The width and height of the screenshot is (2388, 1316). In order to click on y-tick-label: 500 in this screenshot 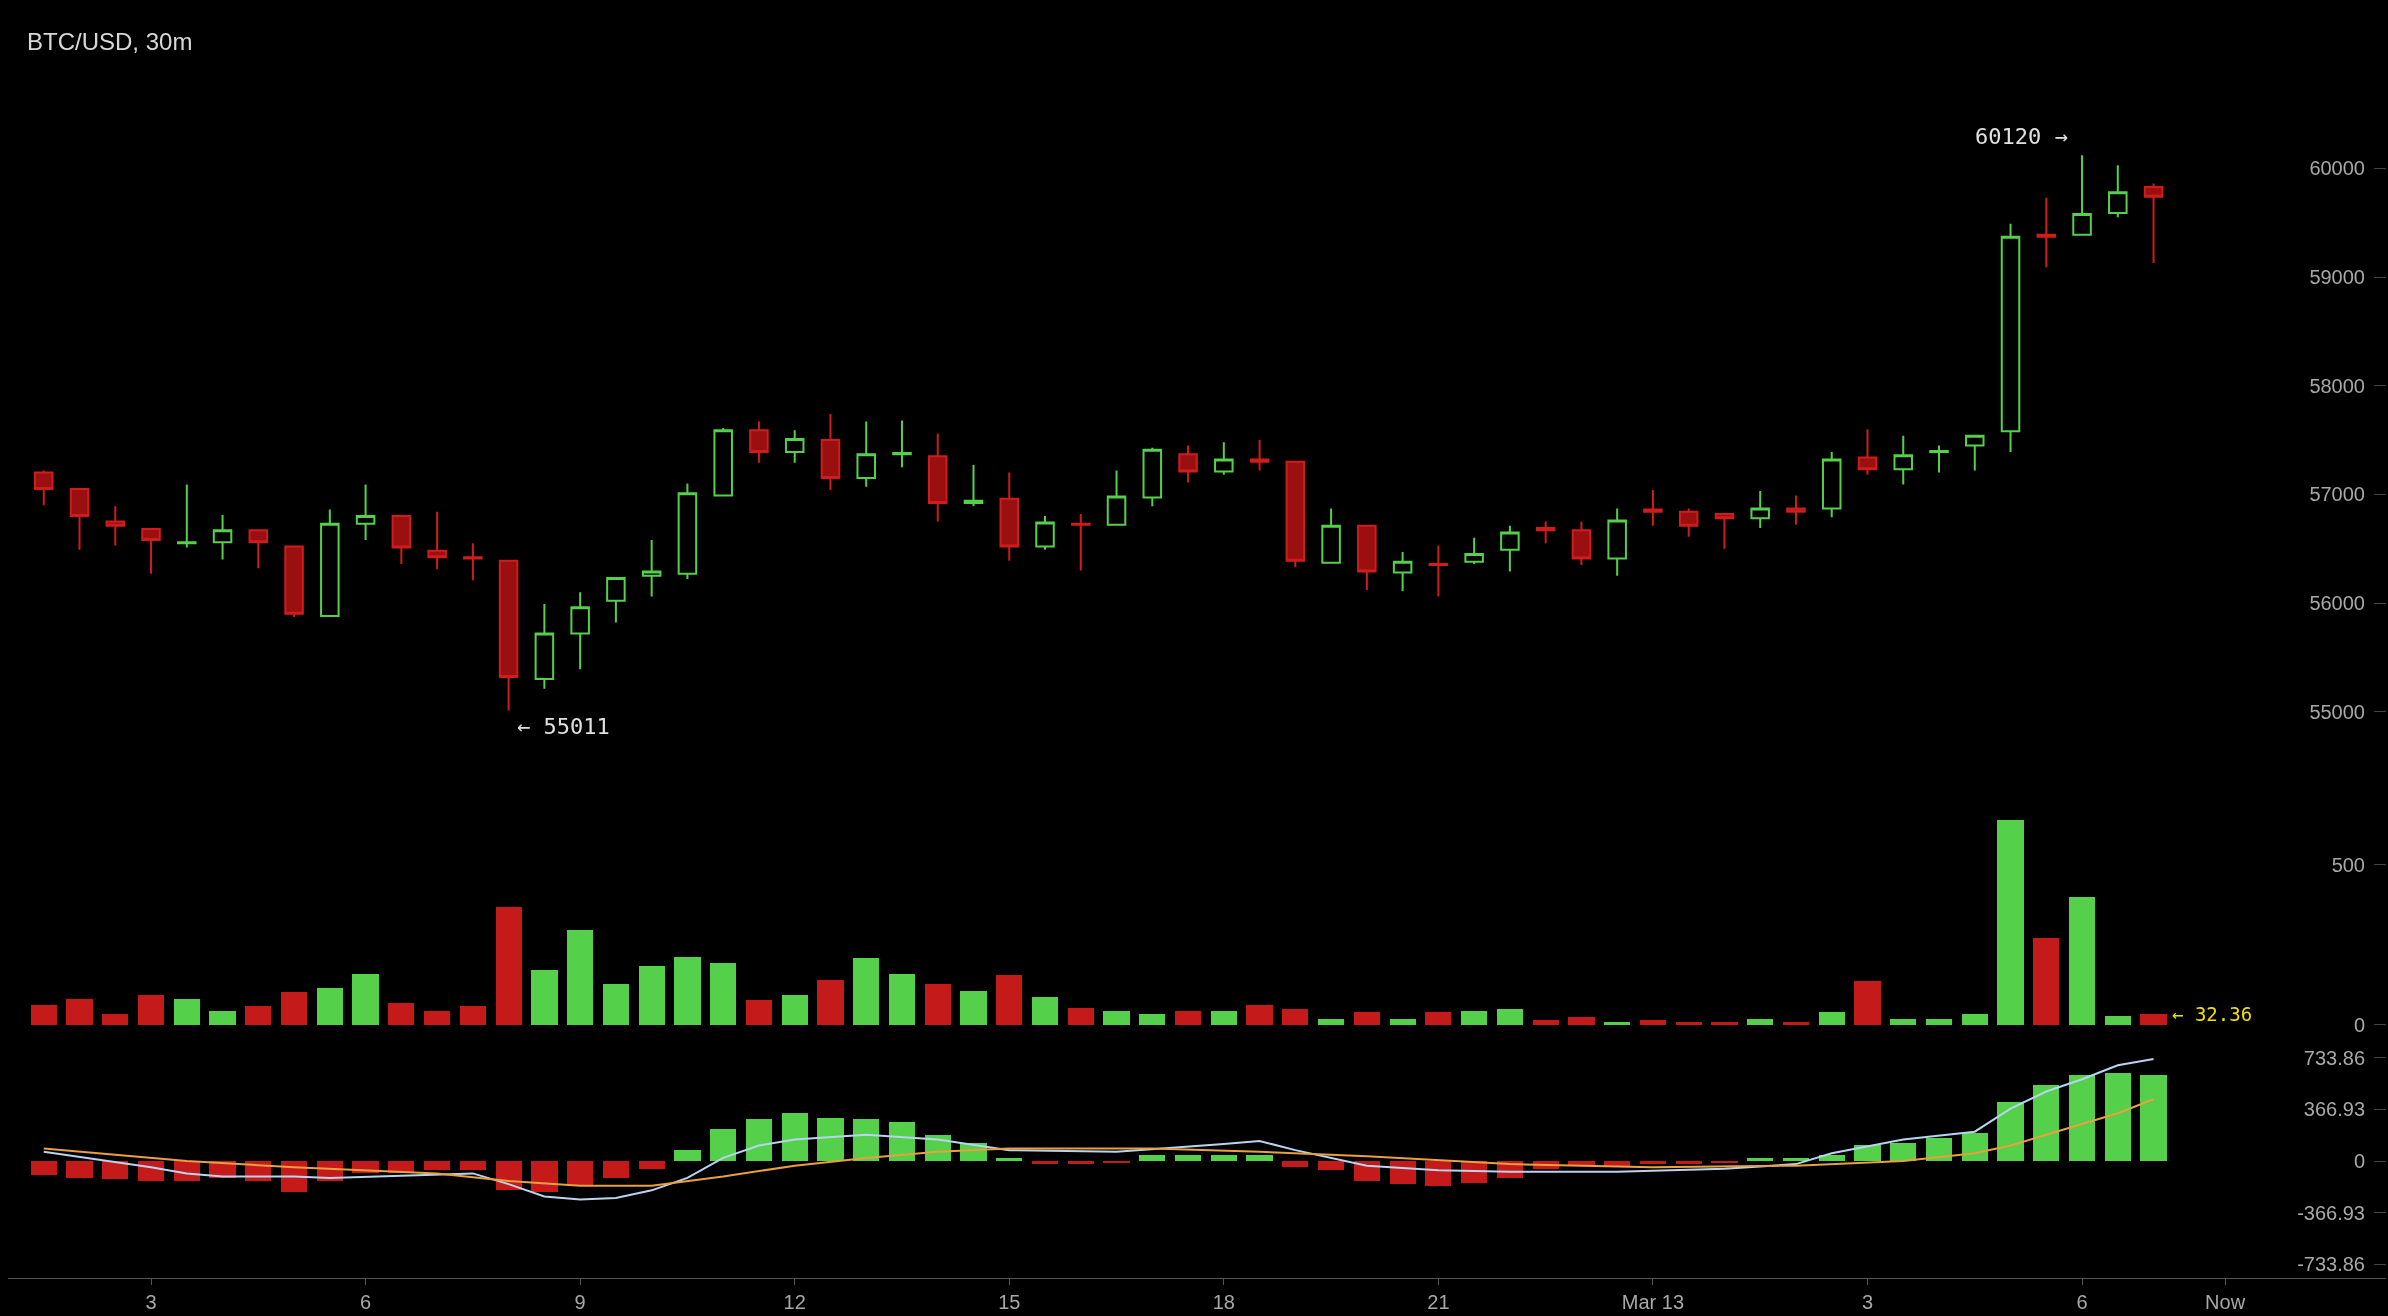, I will do `click(2348, 864)`.